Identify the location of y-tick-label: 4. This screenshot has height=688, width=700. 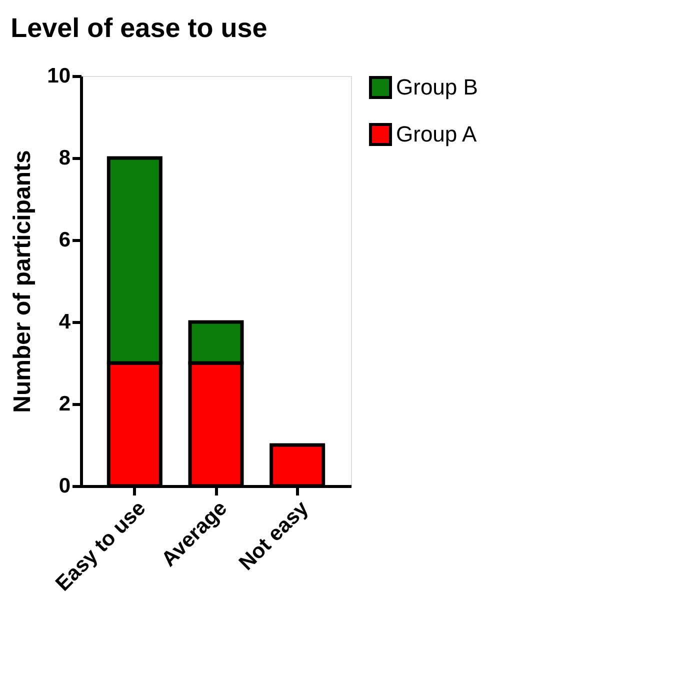
(64, 322).